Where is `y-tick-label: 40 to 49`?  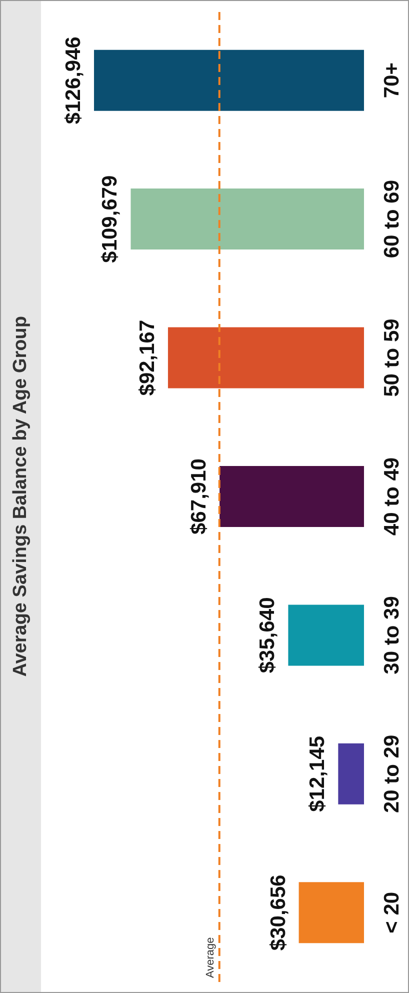 y-tick-label: 40 to 49 is located at coordinates (392, 496).